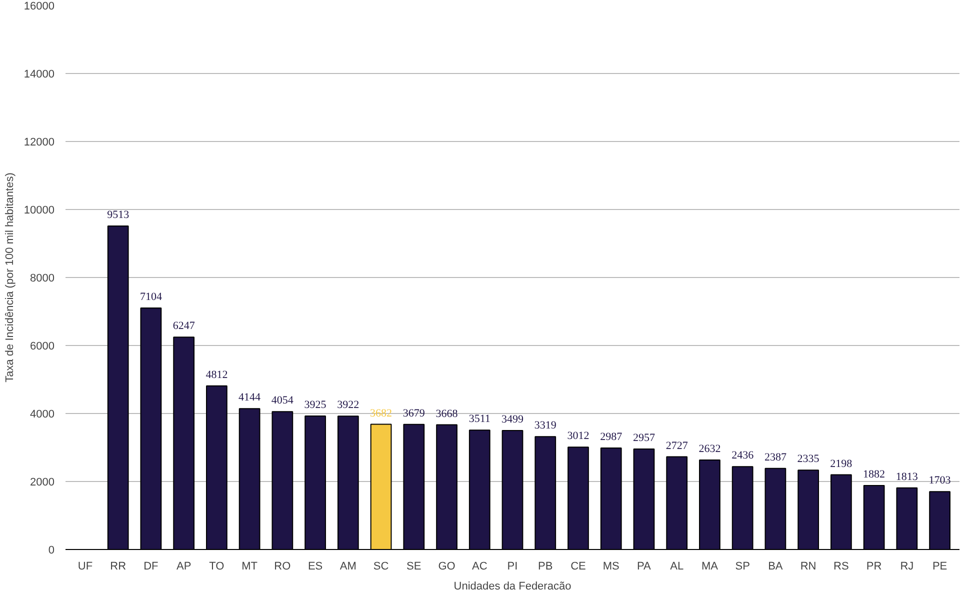 The height and width of the screenshot is (595, 979). Describe the element at coordinates (414, 413) in the screenshot. I see `data-label: 3679` at that location.